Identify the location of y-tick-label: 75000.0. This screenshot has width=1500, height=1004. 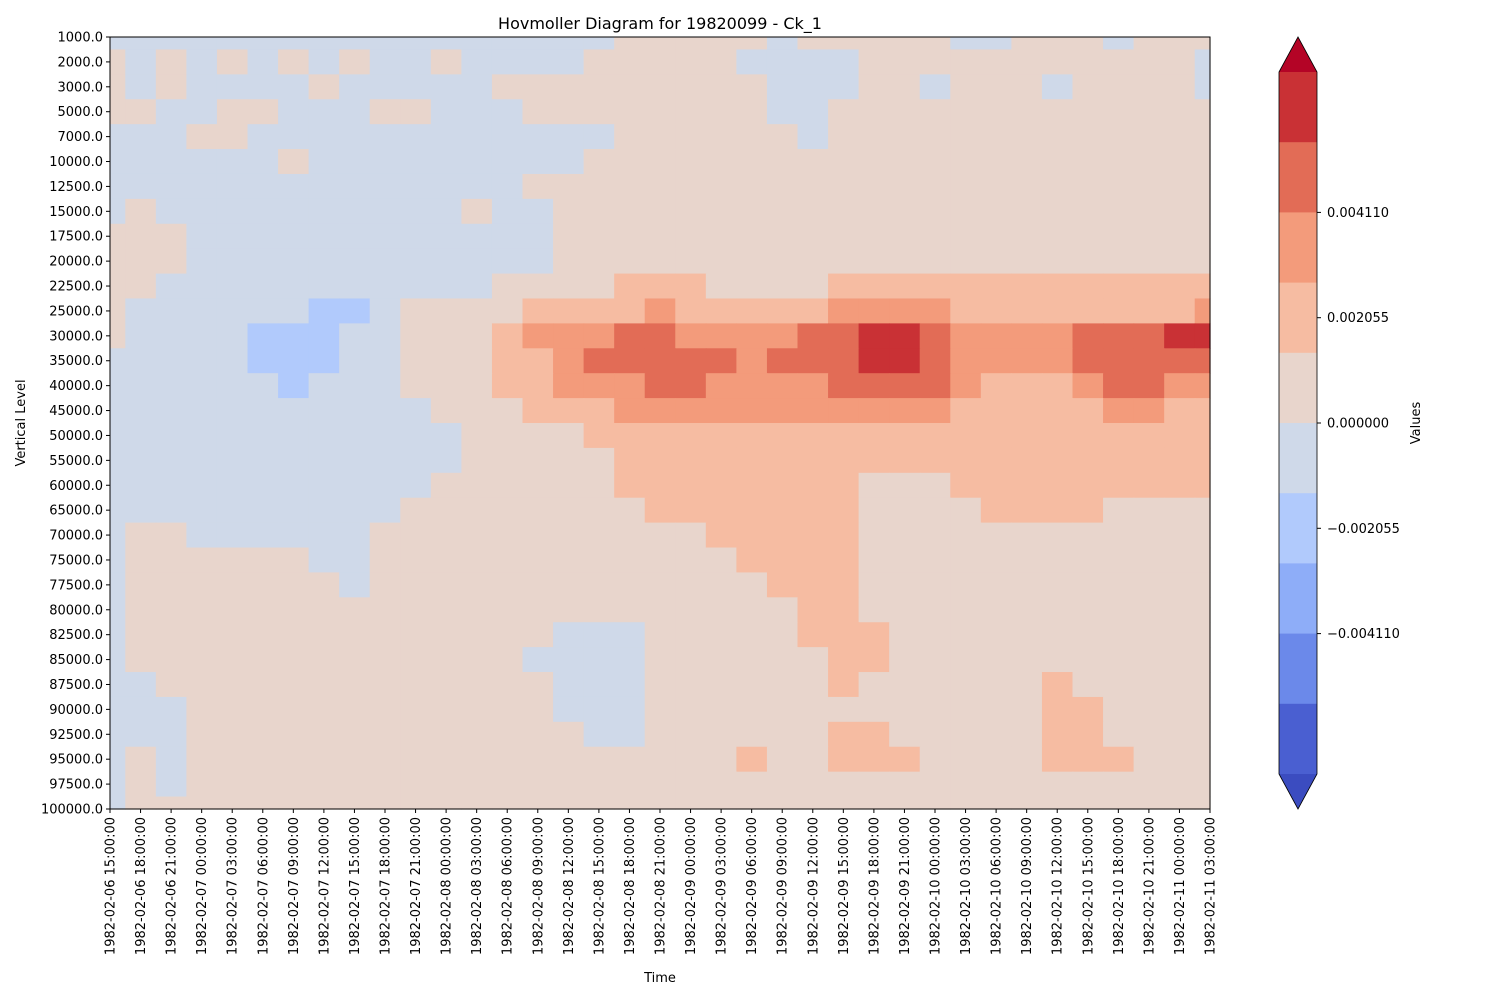
(76, 560).